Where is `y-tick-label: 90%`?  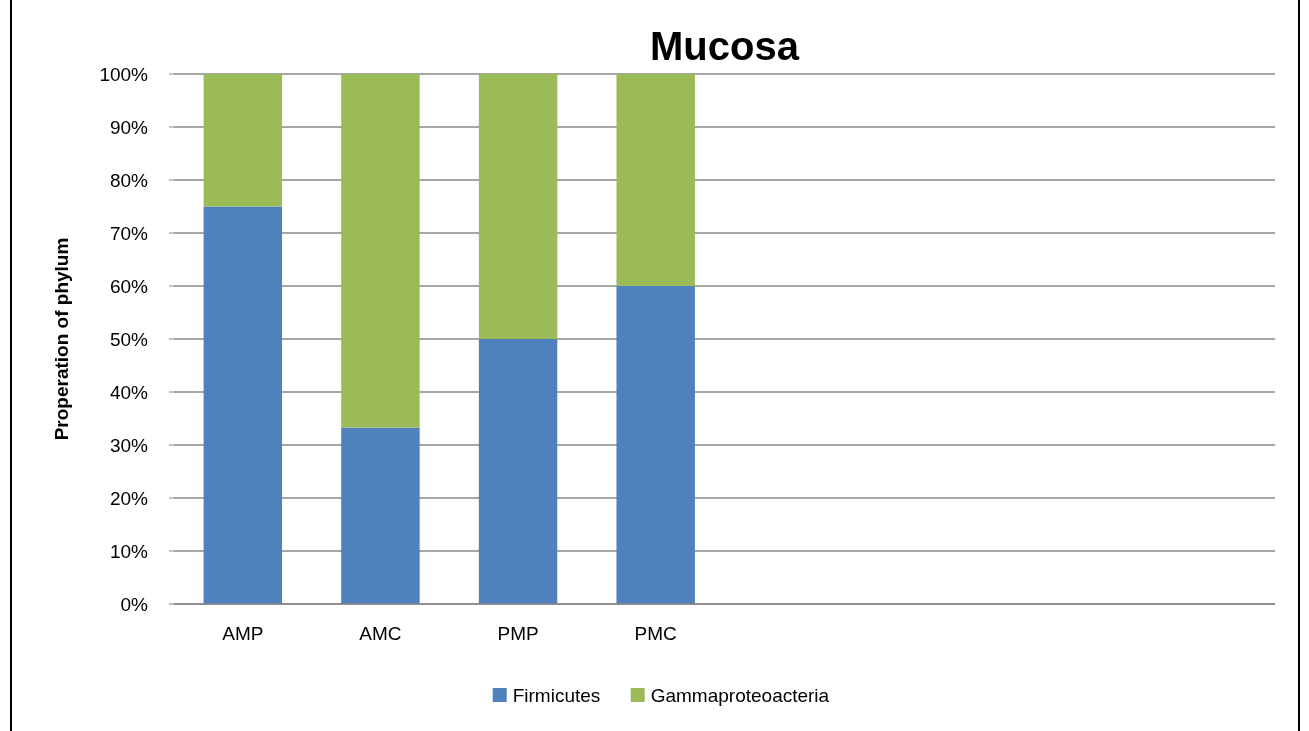 y-tick-label: 90% is located at coordinates (129, 127).